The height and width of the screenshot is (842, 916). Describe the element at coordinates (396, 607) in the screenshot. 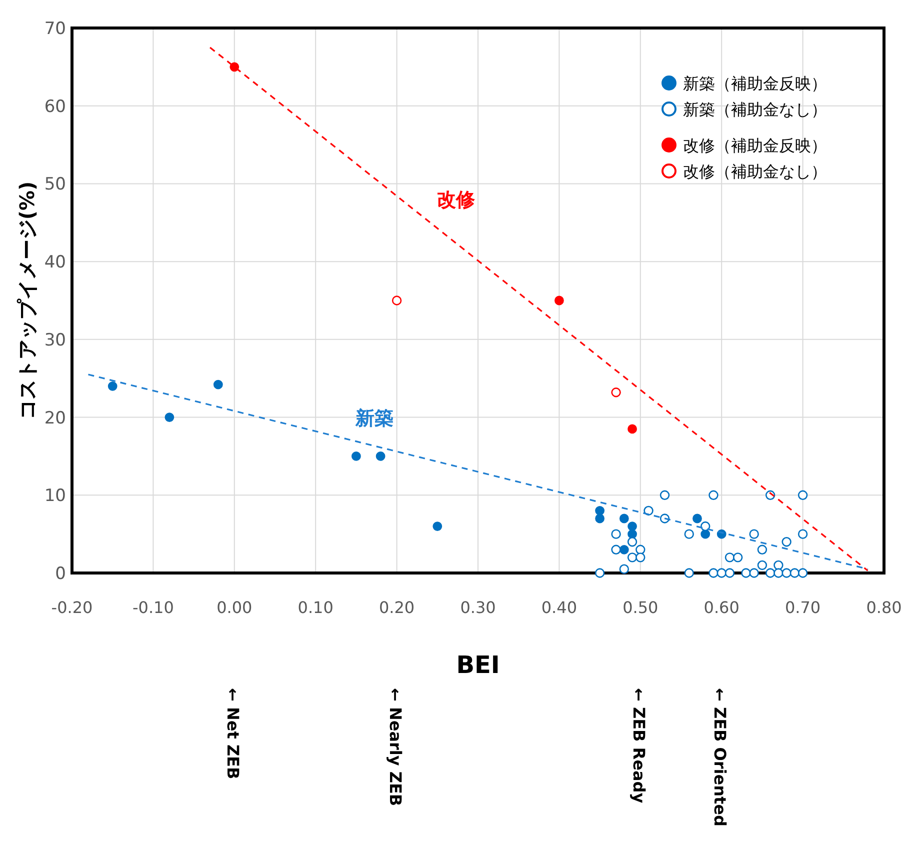

I see `x-tick-label: 0.20` at that location.